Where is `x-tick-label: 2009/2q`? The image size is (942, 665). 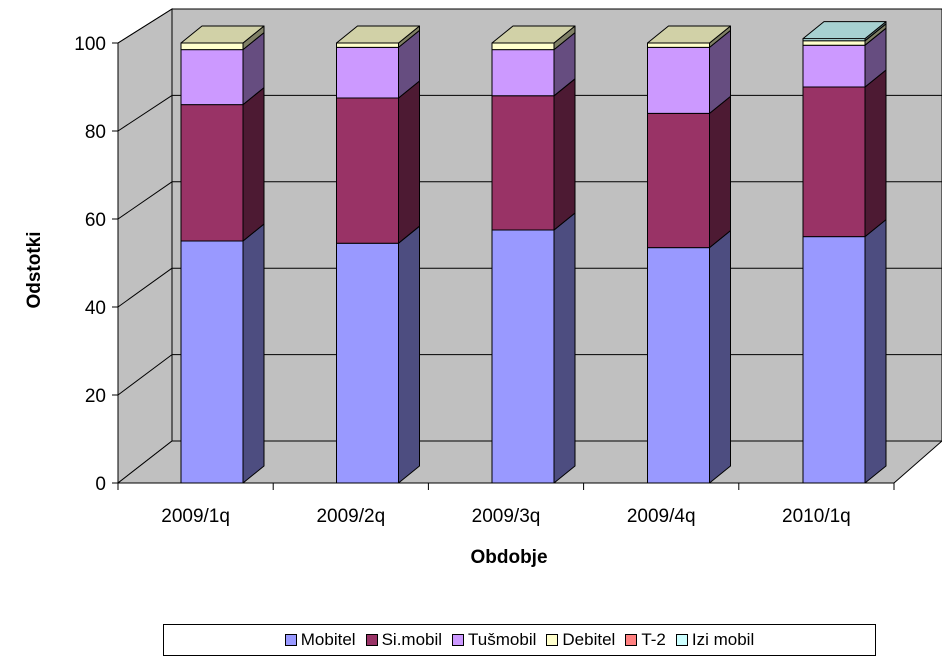
x-tick-label: 2009/2q is located at coordinates (350, 516).